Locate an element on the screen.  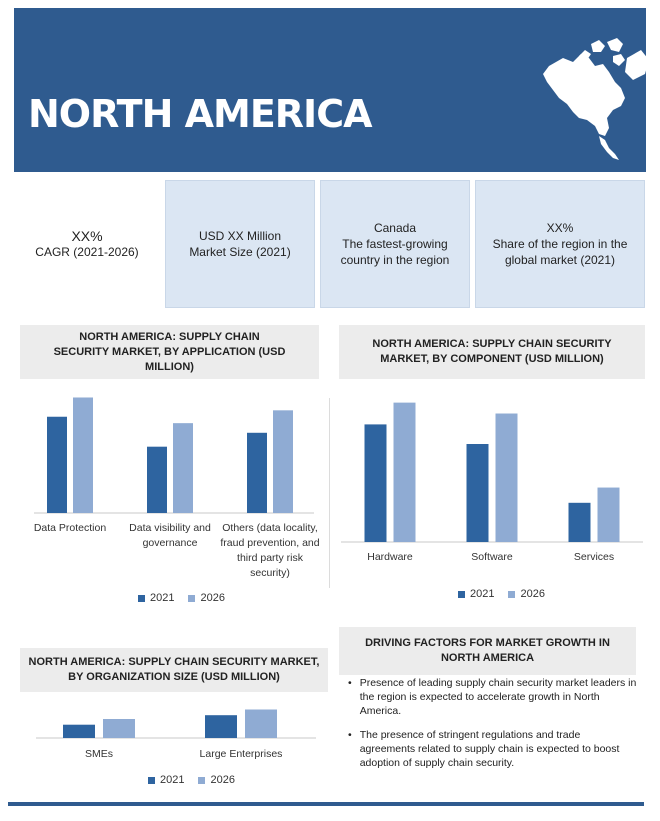
category-label-data-visibility-and-governance: Data visibility and governance is located at coordinates (170, 535).